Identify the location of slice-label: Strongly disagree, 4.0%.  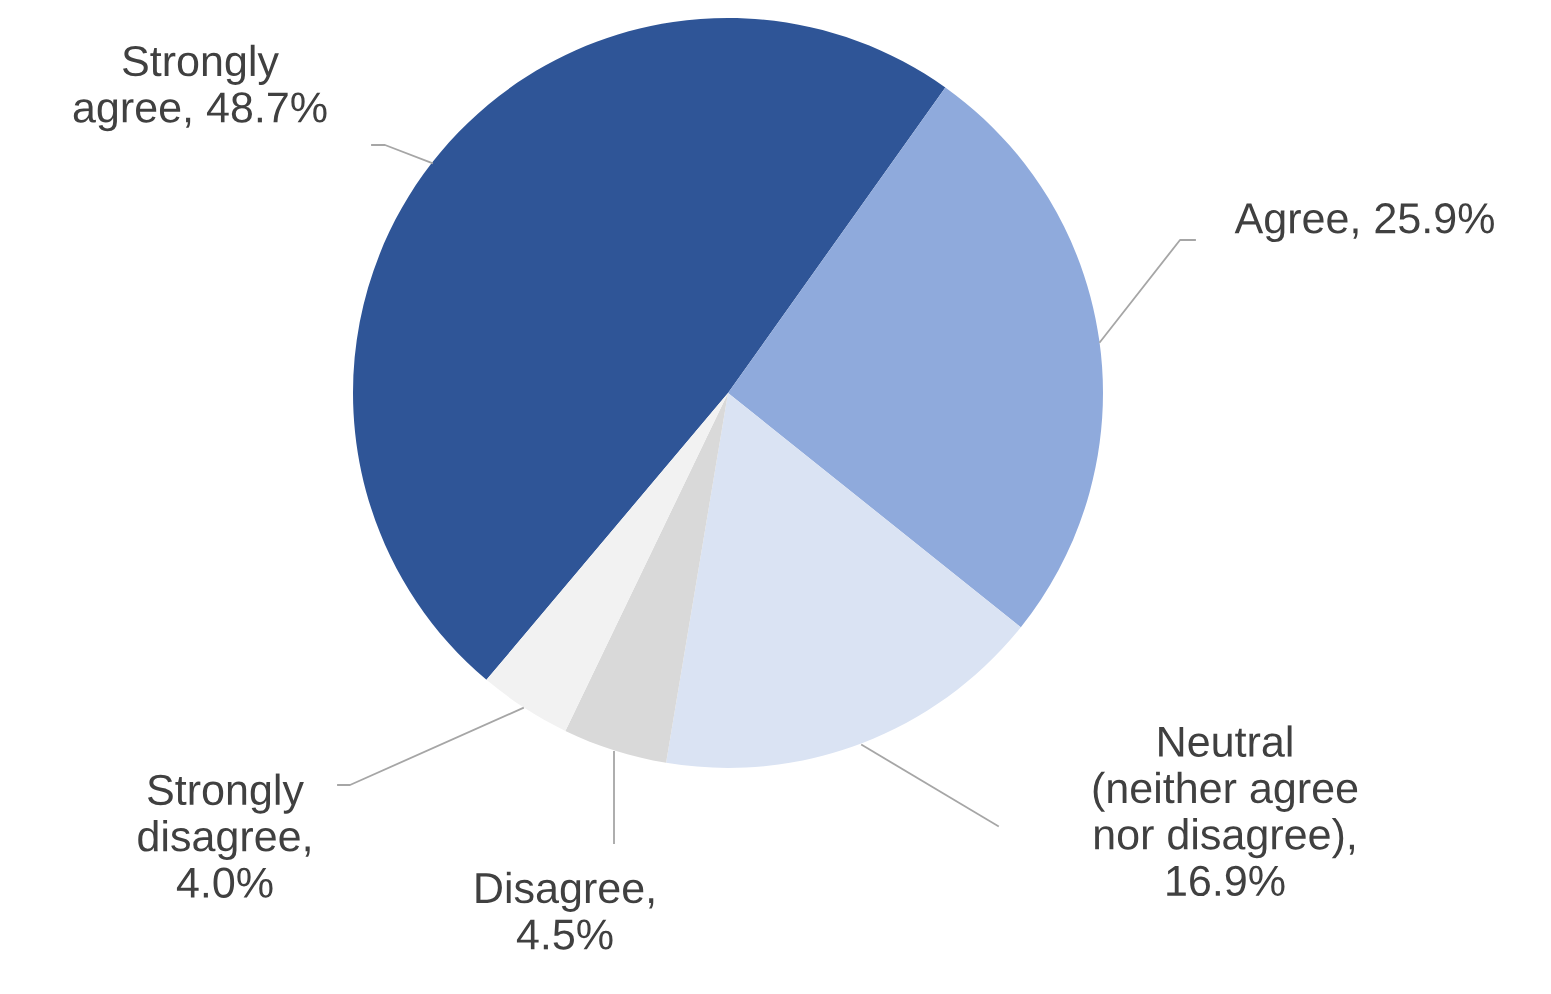
(224, 835).